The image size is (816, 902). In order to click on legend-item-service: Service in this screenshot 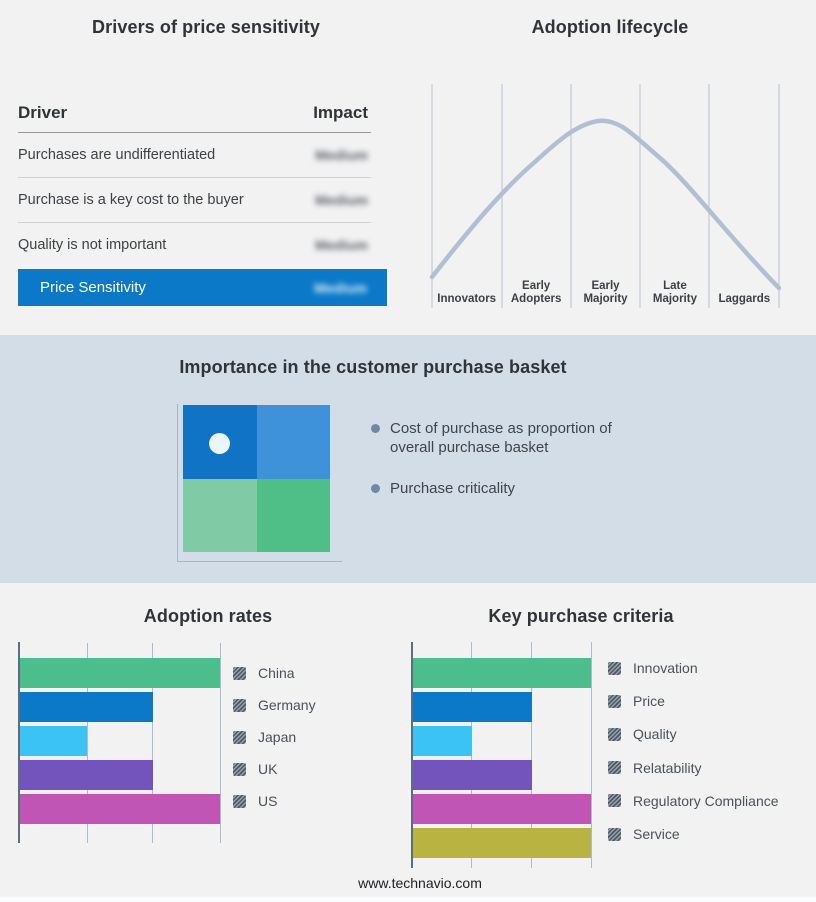, I will do `click(644, 834)`.